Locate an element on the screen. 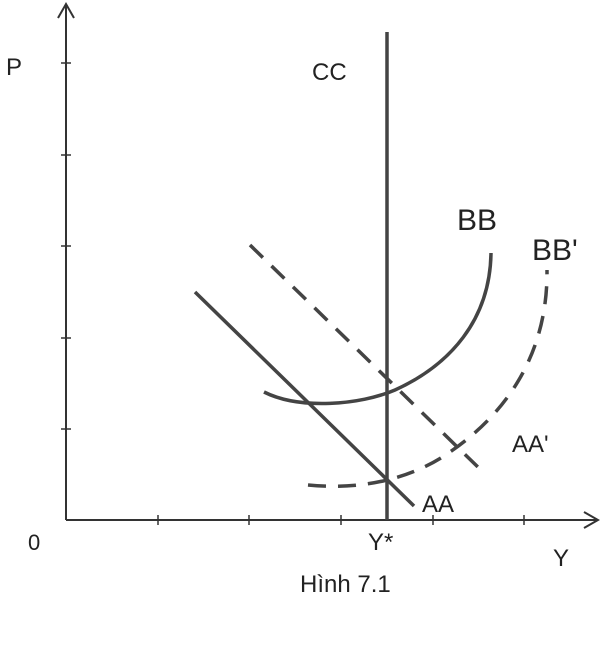  aa-curve is located at coordinates (304, 399).